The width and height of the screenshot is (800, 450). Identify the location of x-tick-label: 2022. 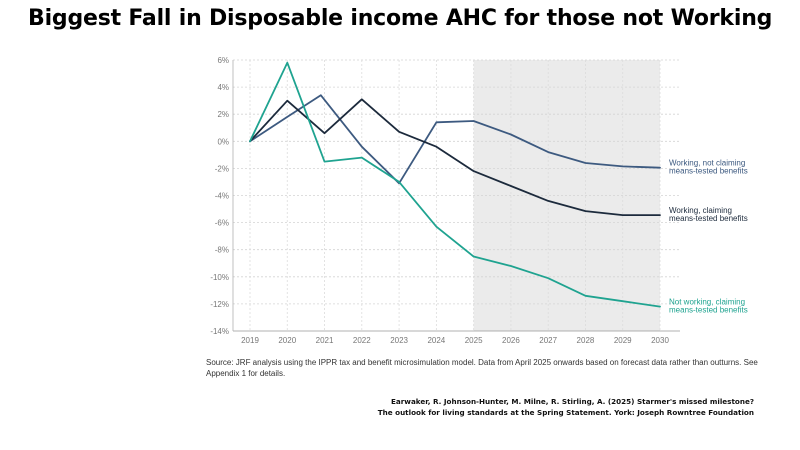
(362, 340).